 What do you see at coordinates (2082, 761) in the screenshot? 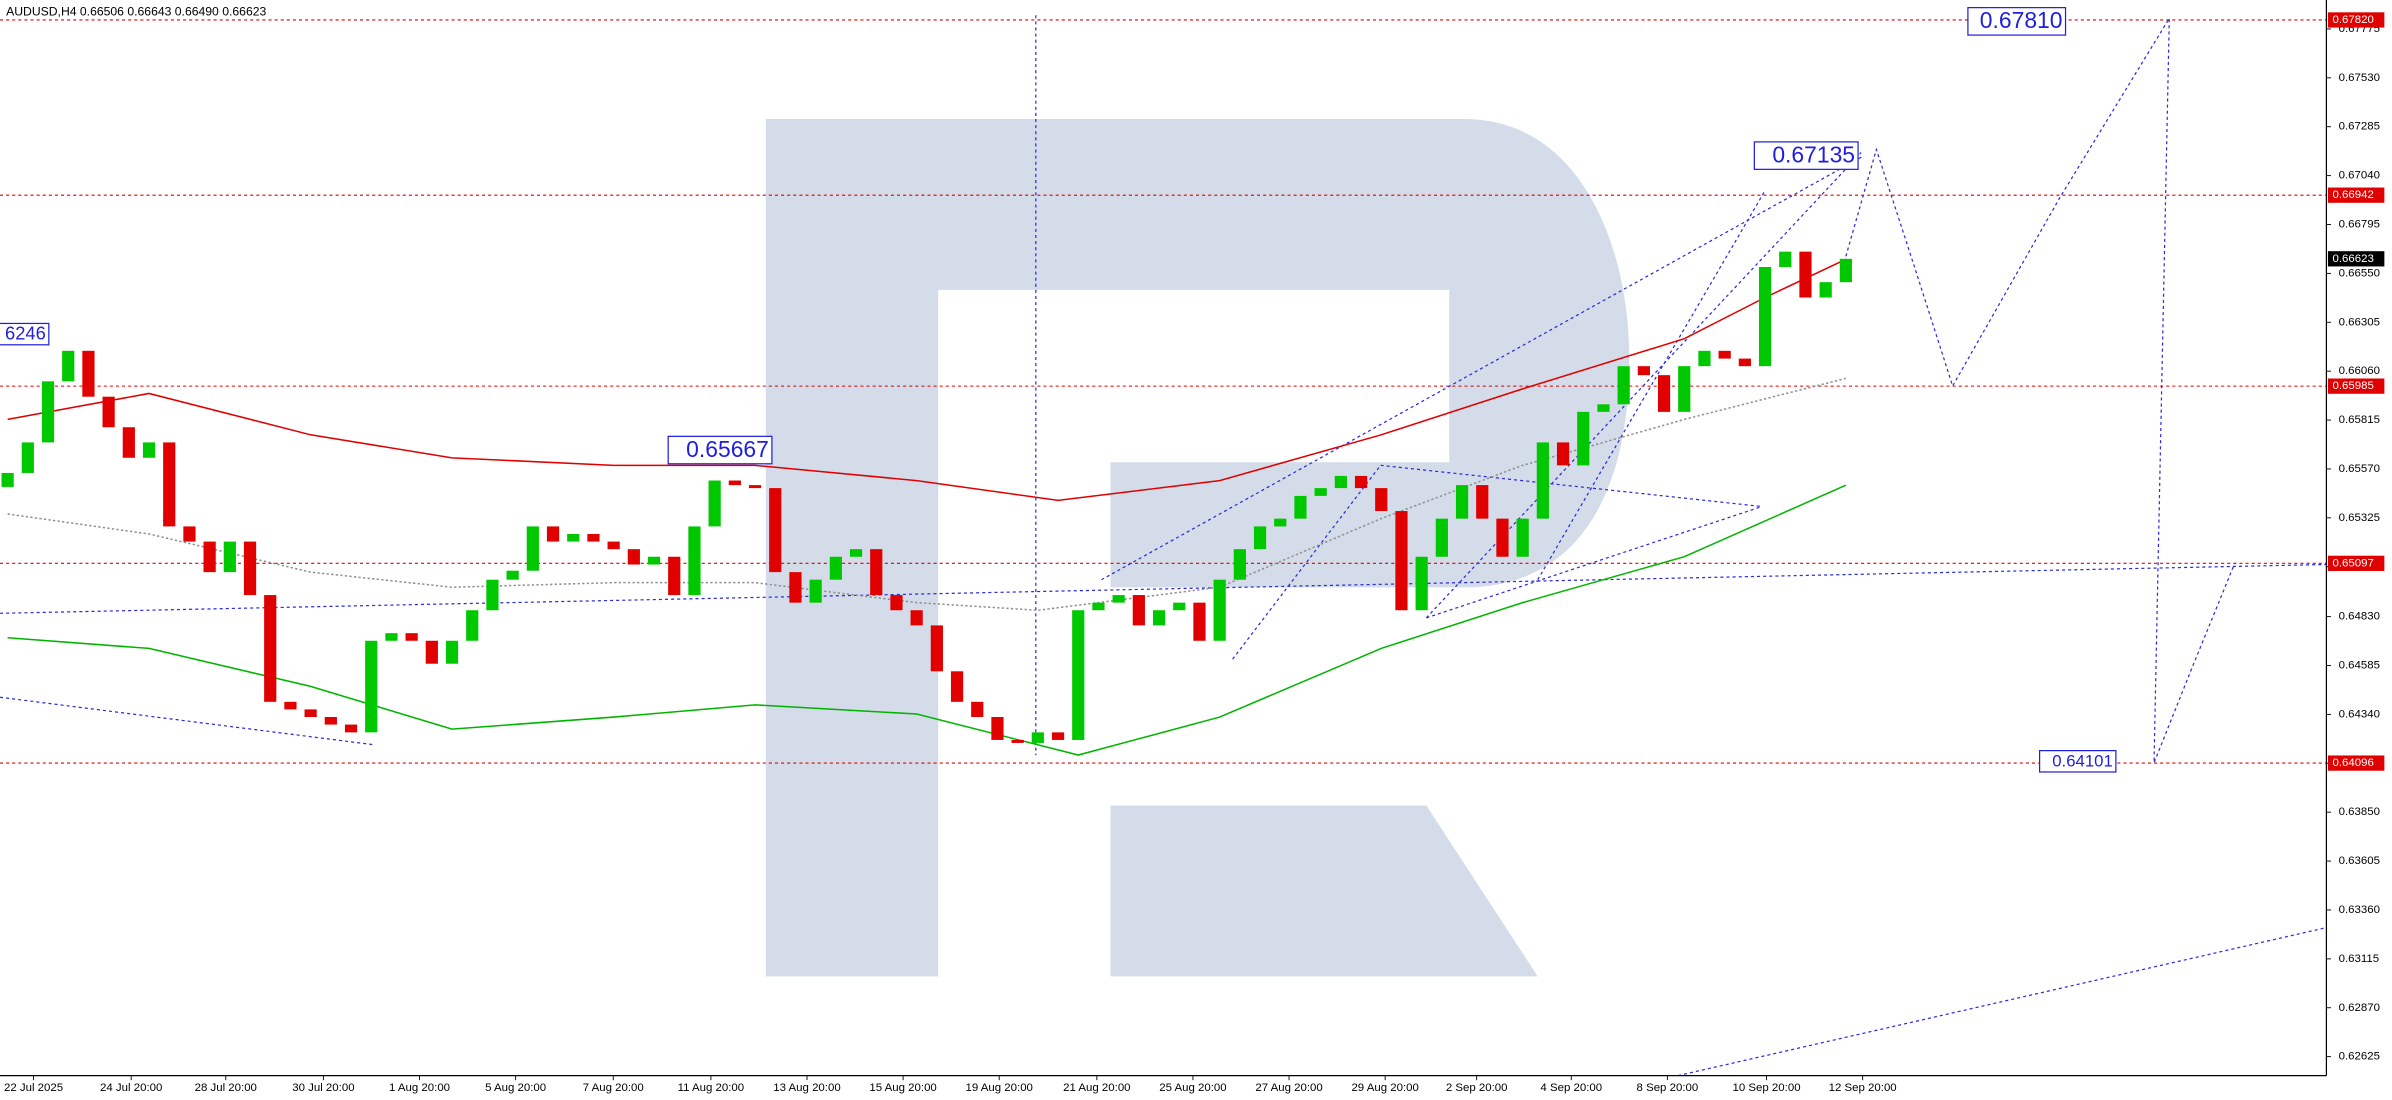
I see `annotation-label: 0.64101` at bounding box center [2082, 761].